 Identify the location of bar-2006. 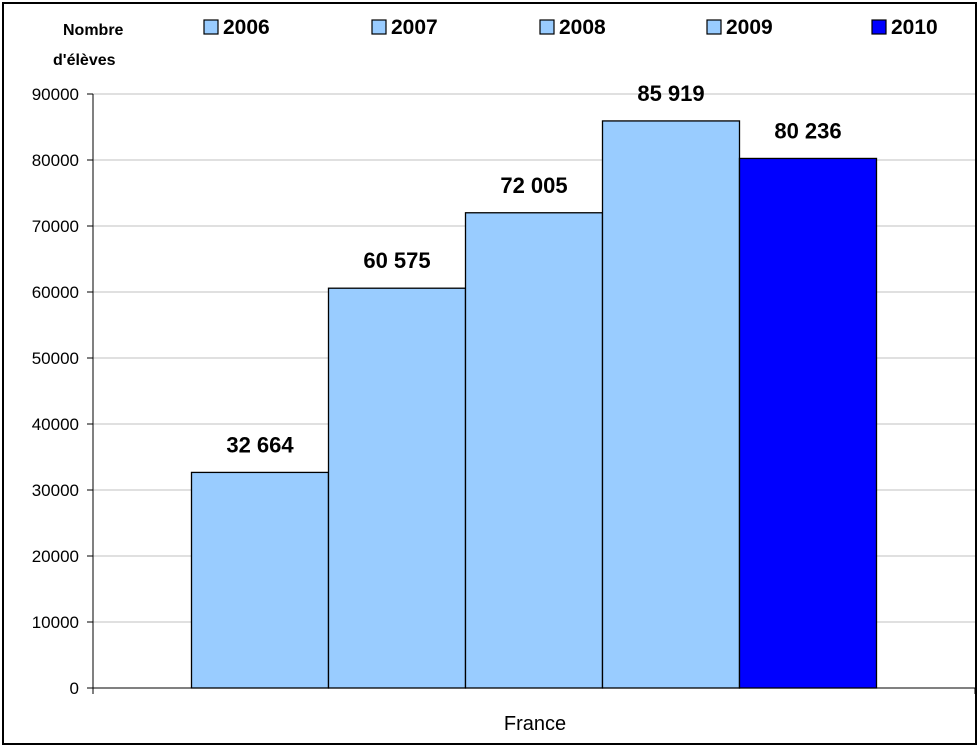
(260, 580).